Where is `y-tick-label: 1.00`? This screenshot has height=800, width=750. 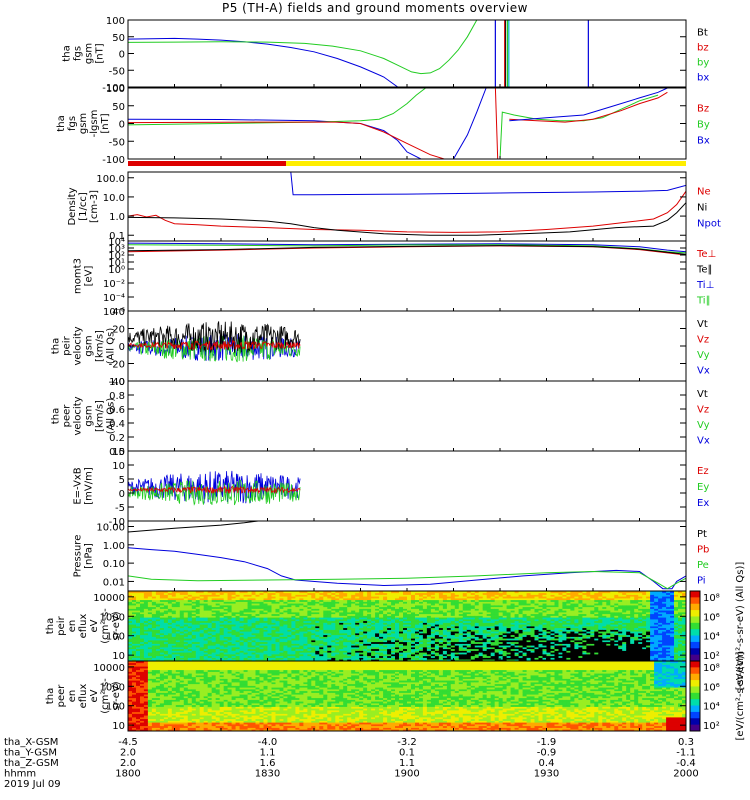 y-tick-label: 1.00 is located at coordinates (114, 546).